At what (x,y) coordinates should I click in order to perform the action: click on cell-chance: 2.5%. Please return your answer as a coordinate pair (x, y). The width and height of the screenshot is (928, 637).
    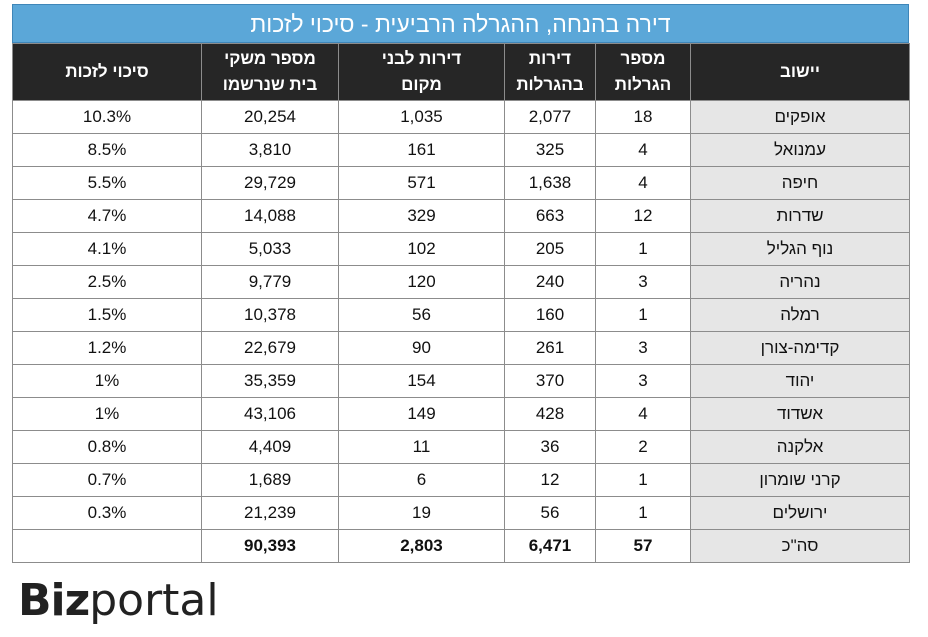
    Looking at the image, I should click on (107, 282).